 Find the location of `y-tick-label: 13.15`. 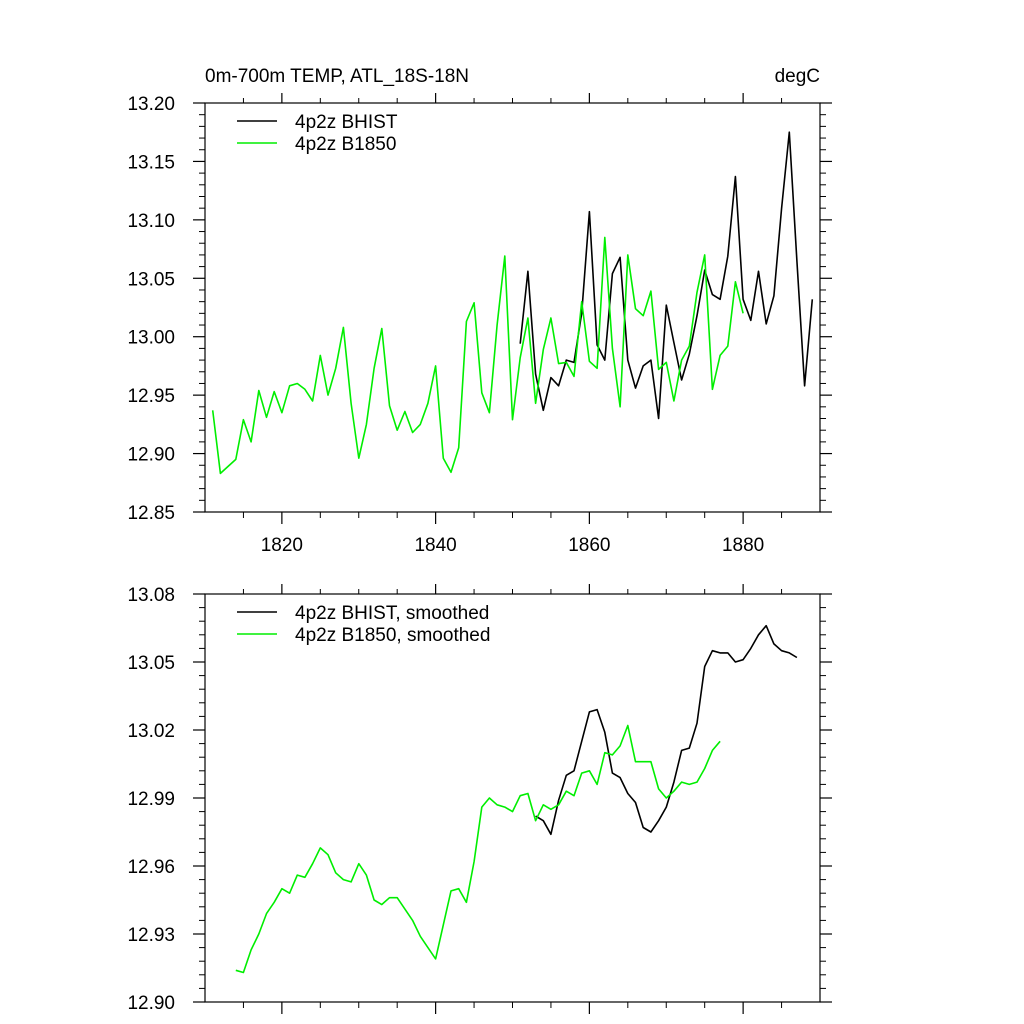

y-tick-label: 13.15 is located at coordinates (151, 162).